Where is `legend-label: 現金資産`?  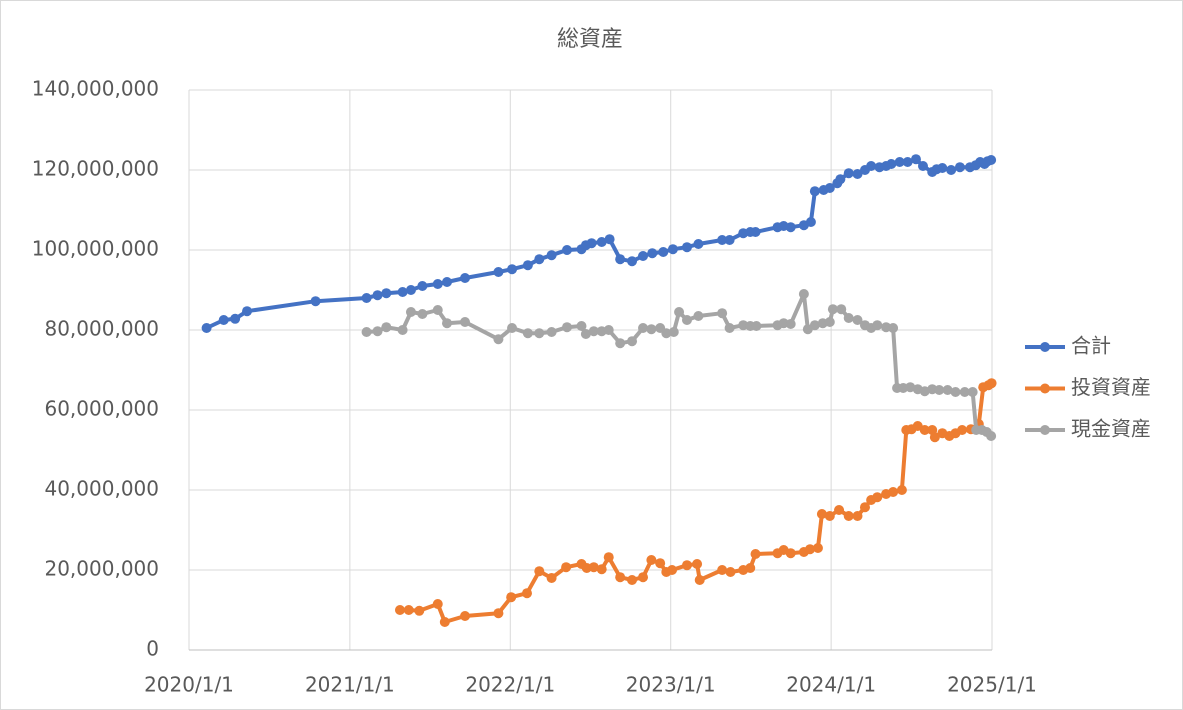
legend-label: 現金資産 is located at coordinates (1111, 429).